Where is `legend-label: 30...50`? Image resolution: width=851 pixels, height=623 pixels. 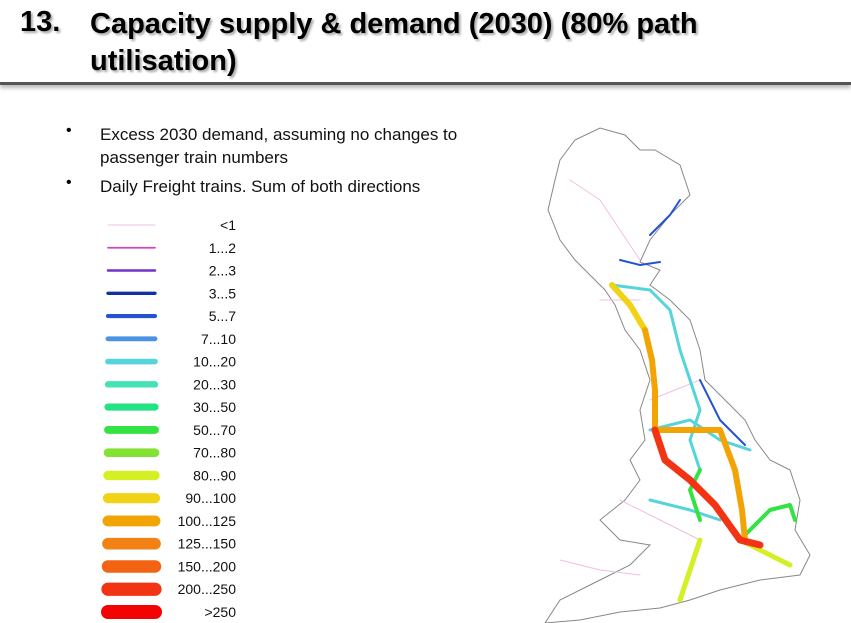 legend-label: 30...50 is located at coordinates (214, 407).